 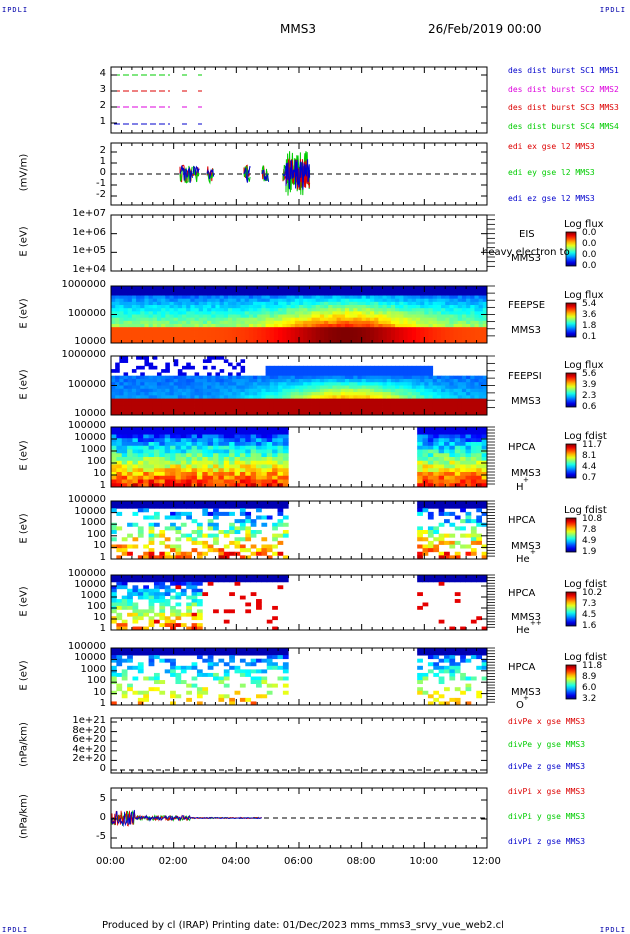 What do you see at coordinates (102, 89) in the screenshot?
I see `y-tick-label: 3` at bounding box center [102, 89].